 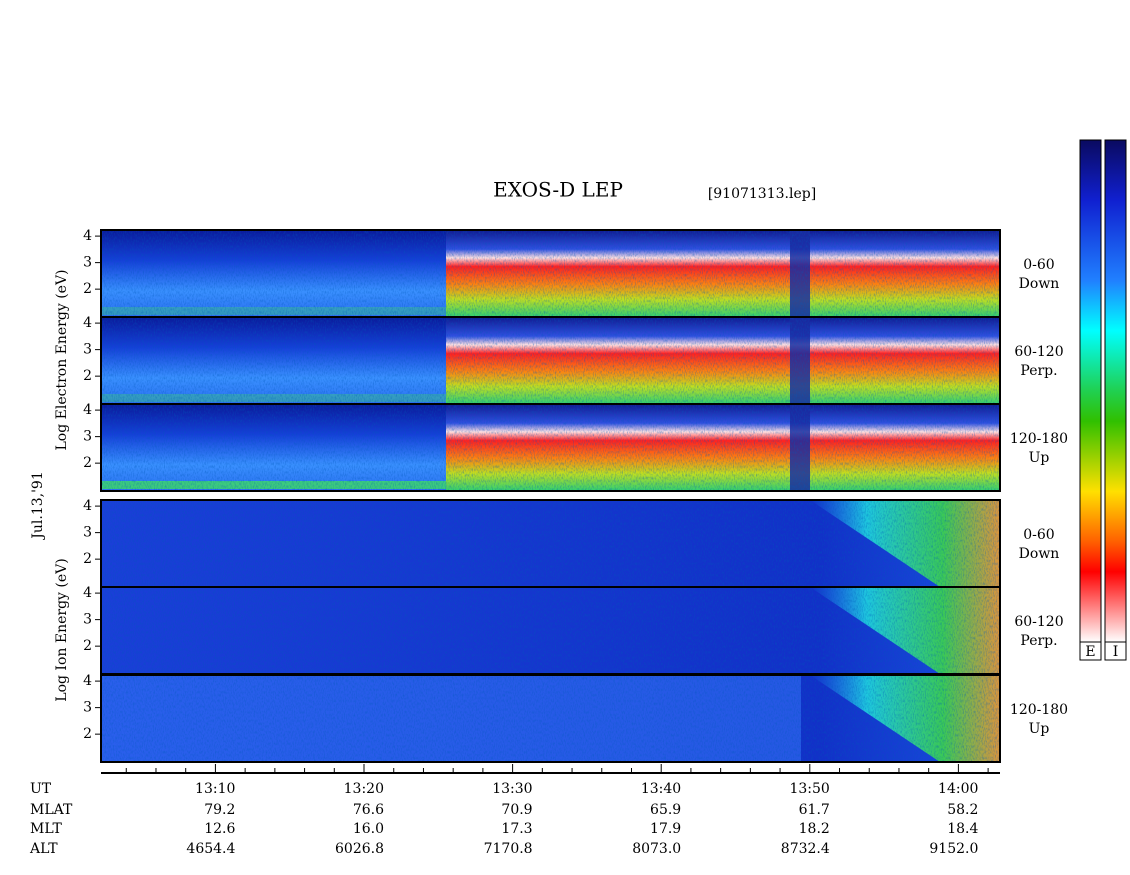 I want to click on table-cell: 12.6, so click(x=219, y=829).